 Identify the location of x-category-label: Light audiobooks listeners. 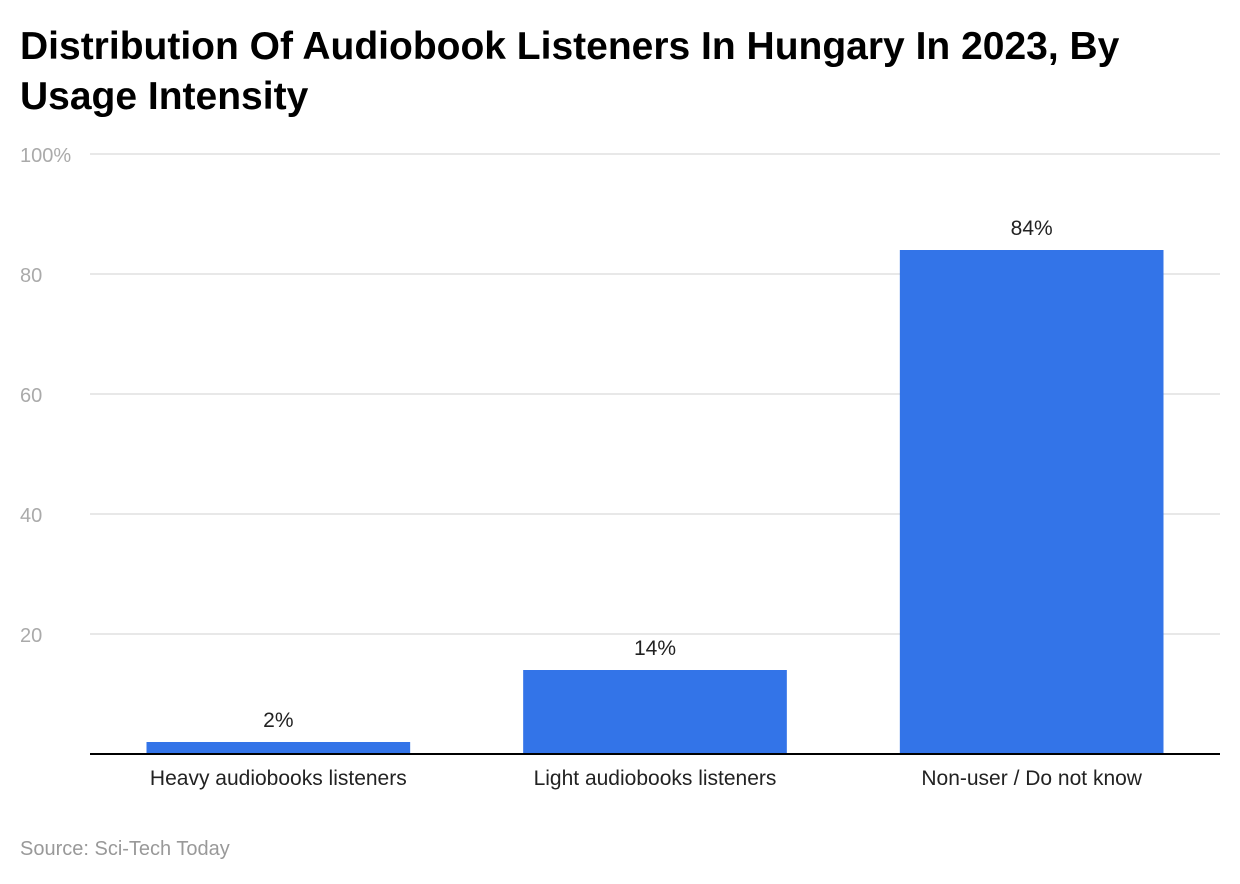
(655, 778).